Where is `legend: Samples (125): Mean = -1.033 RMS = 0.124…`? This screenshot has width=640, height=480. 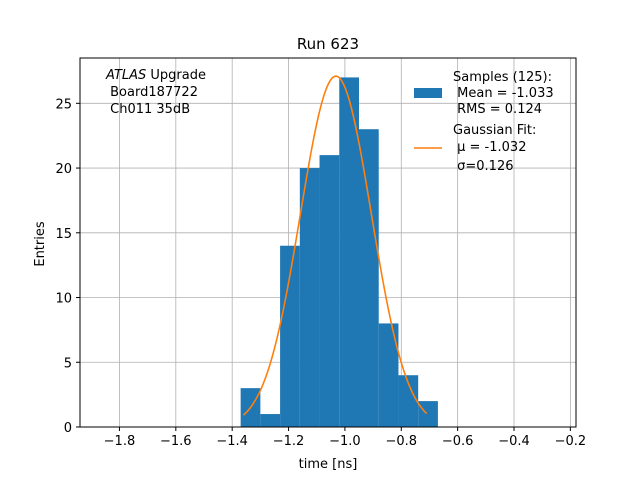
legend: Samples (125): Mean = -1.033 RMS = 0.124… is located at coordinates (484, 122).